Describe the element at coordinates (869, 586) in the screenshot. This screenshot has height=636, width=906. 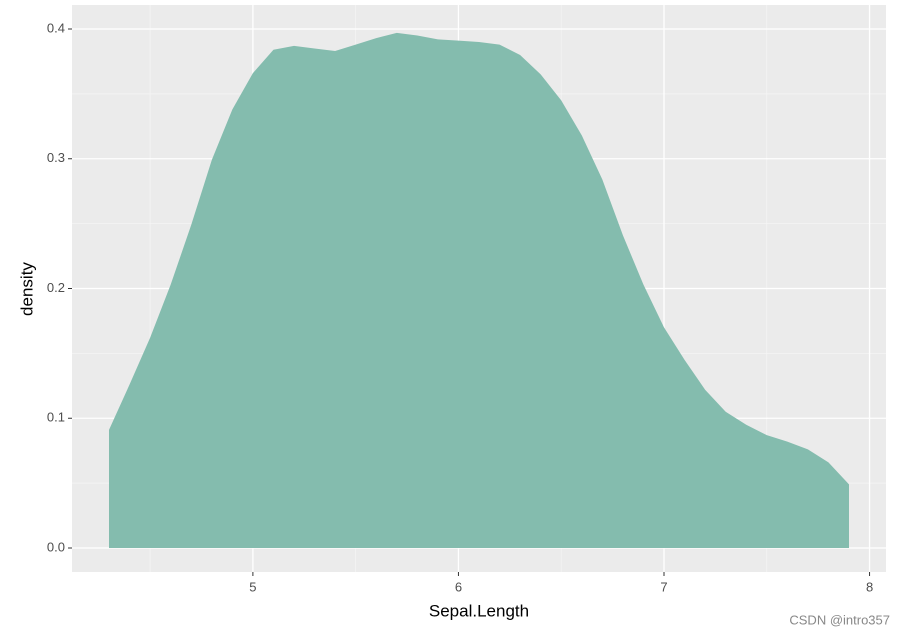
I see `x-tick-label: 8` at that location.